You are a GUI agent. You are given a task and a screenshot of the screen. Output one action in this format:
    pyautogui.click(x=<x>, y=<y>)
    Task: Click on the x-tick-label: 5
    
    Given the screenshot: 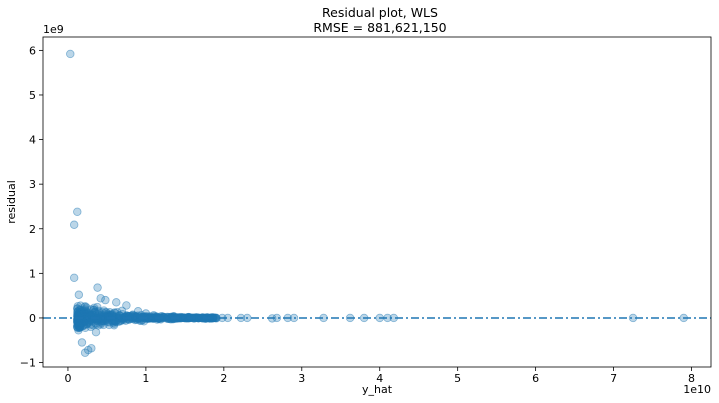 What is the action you would take?
    pyautogui.click(x=457, y=378)
    